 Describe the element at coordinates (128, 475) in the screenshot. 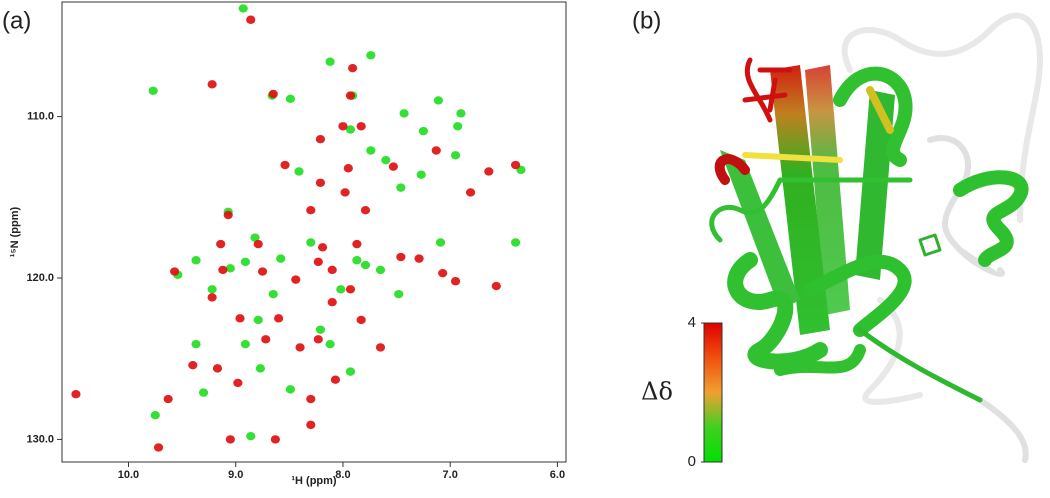

I see `x-tick-label: 10.0` at that location.